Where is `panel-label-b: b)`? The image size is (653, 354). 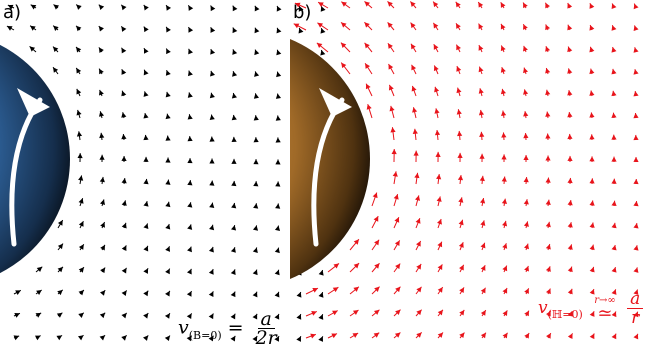 panel-label-b: b) is located at coordinates (302, 12).